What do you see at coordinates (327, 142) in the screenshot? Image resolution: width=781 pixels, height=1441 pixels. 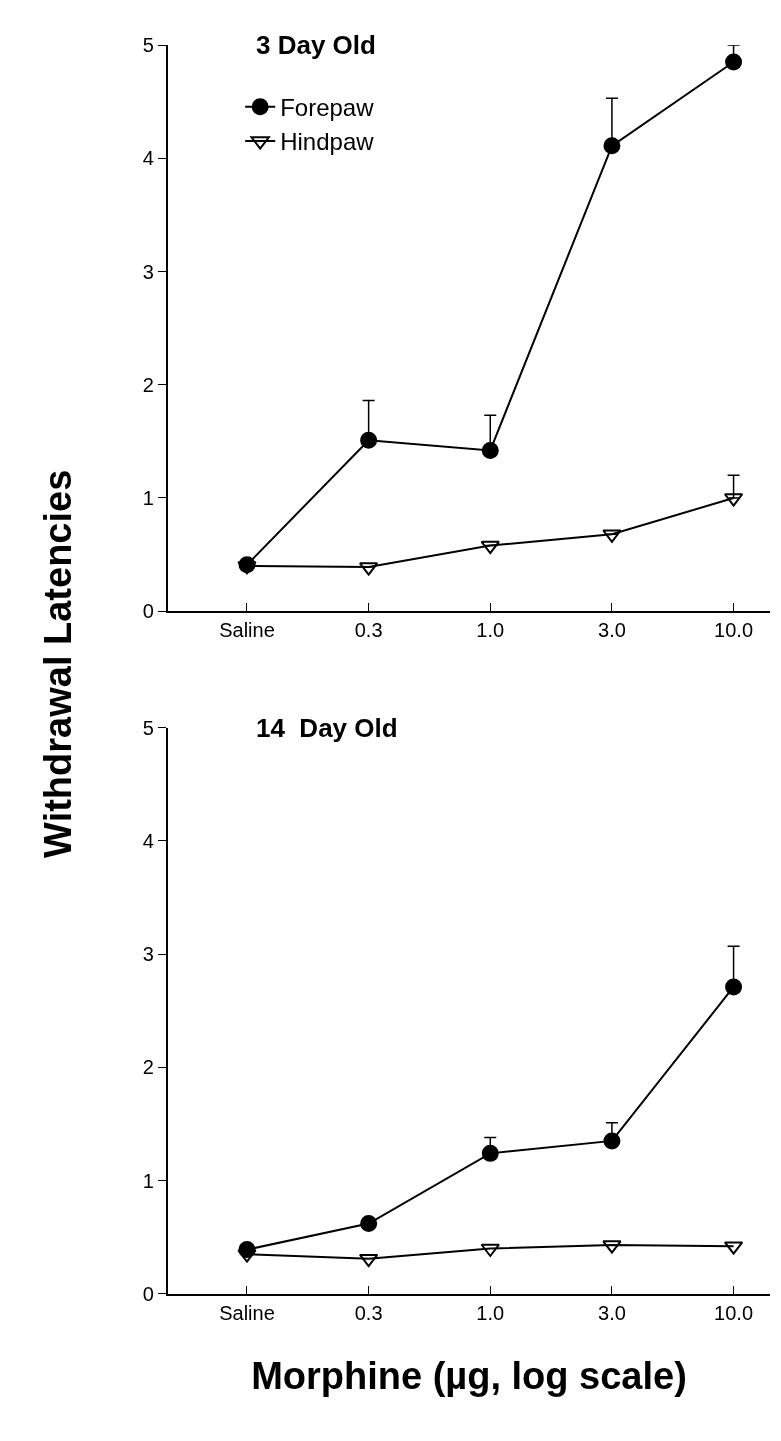 I see `legend-label: Hindpaw` at bounding box center [327, 142].